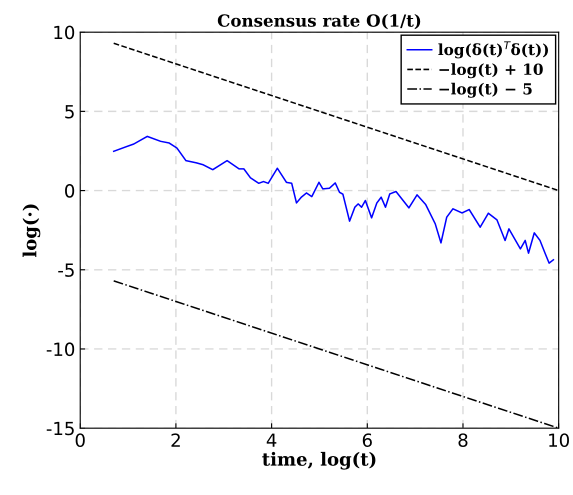 This screenshot has height=495, width=573. Describe the element at coordinates (485, 90) in the screenshot. I see `legend-label: −log(t) − 5` at that location.